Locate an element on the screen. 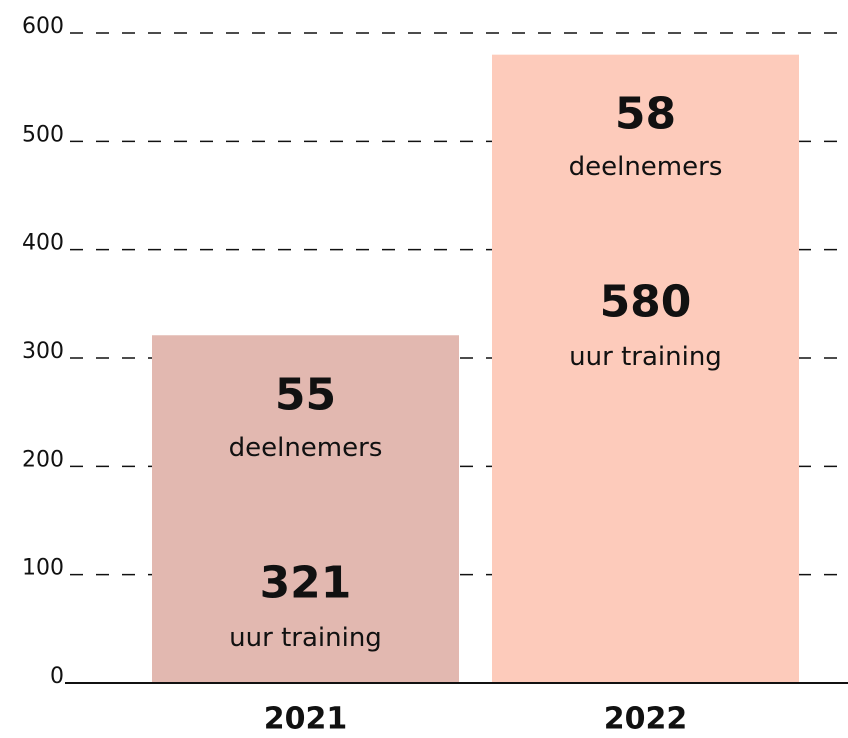 The image size is (848, 738). y-tick-label: 100 is located at coordinates (43, 568).